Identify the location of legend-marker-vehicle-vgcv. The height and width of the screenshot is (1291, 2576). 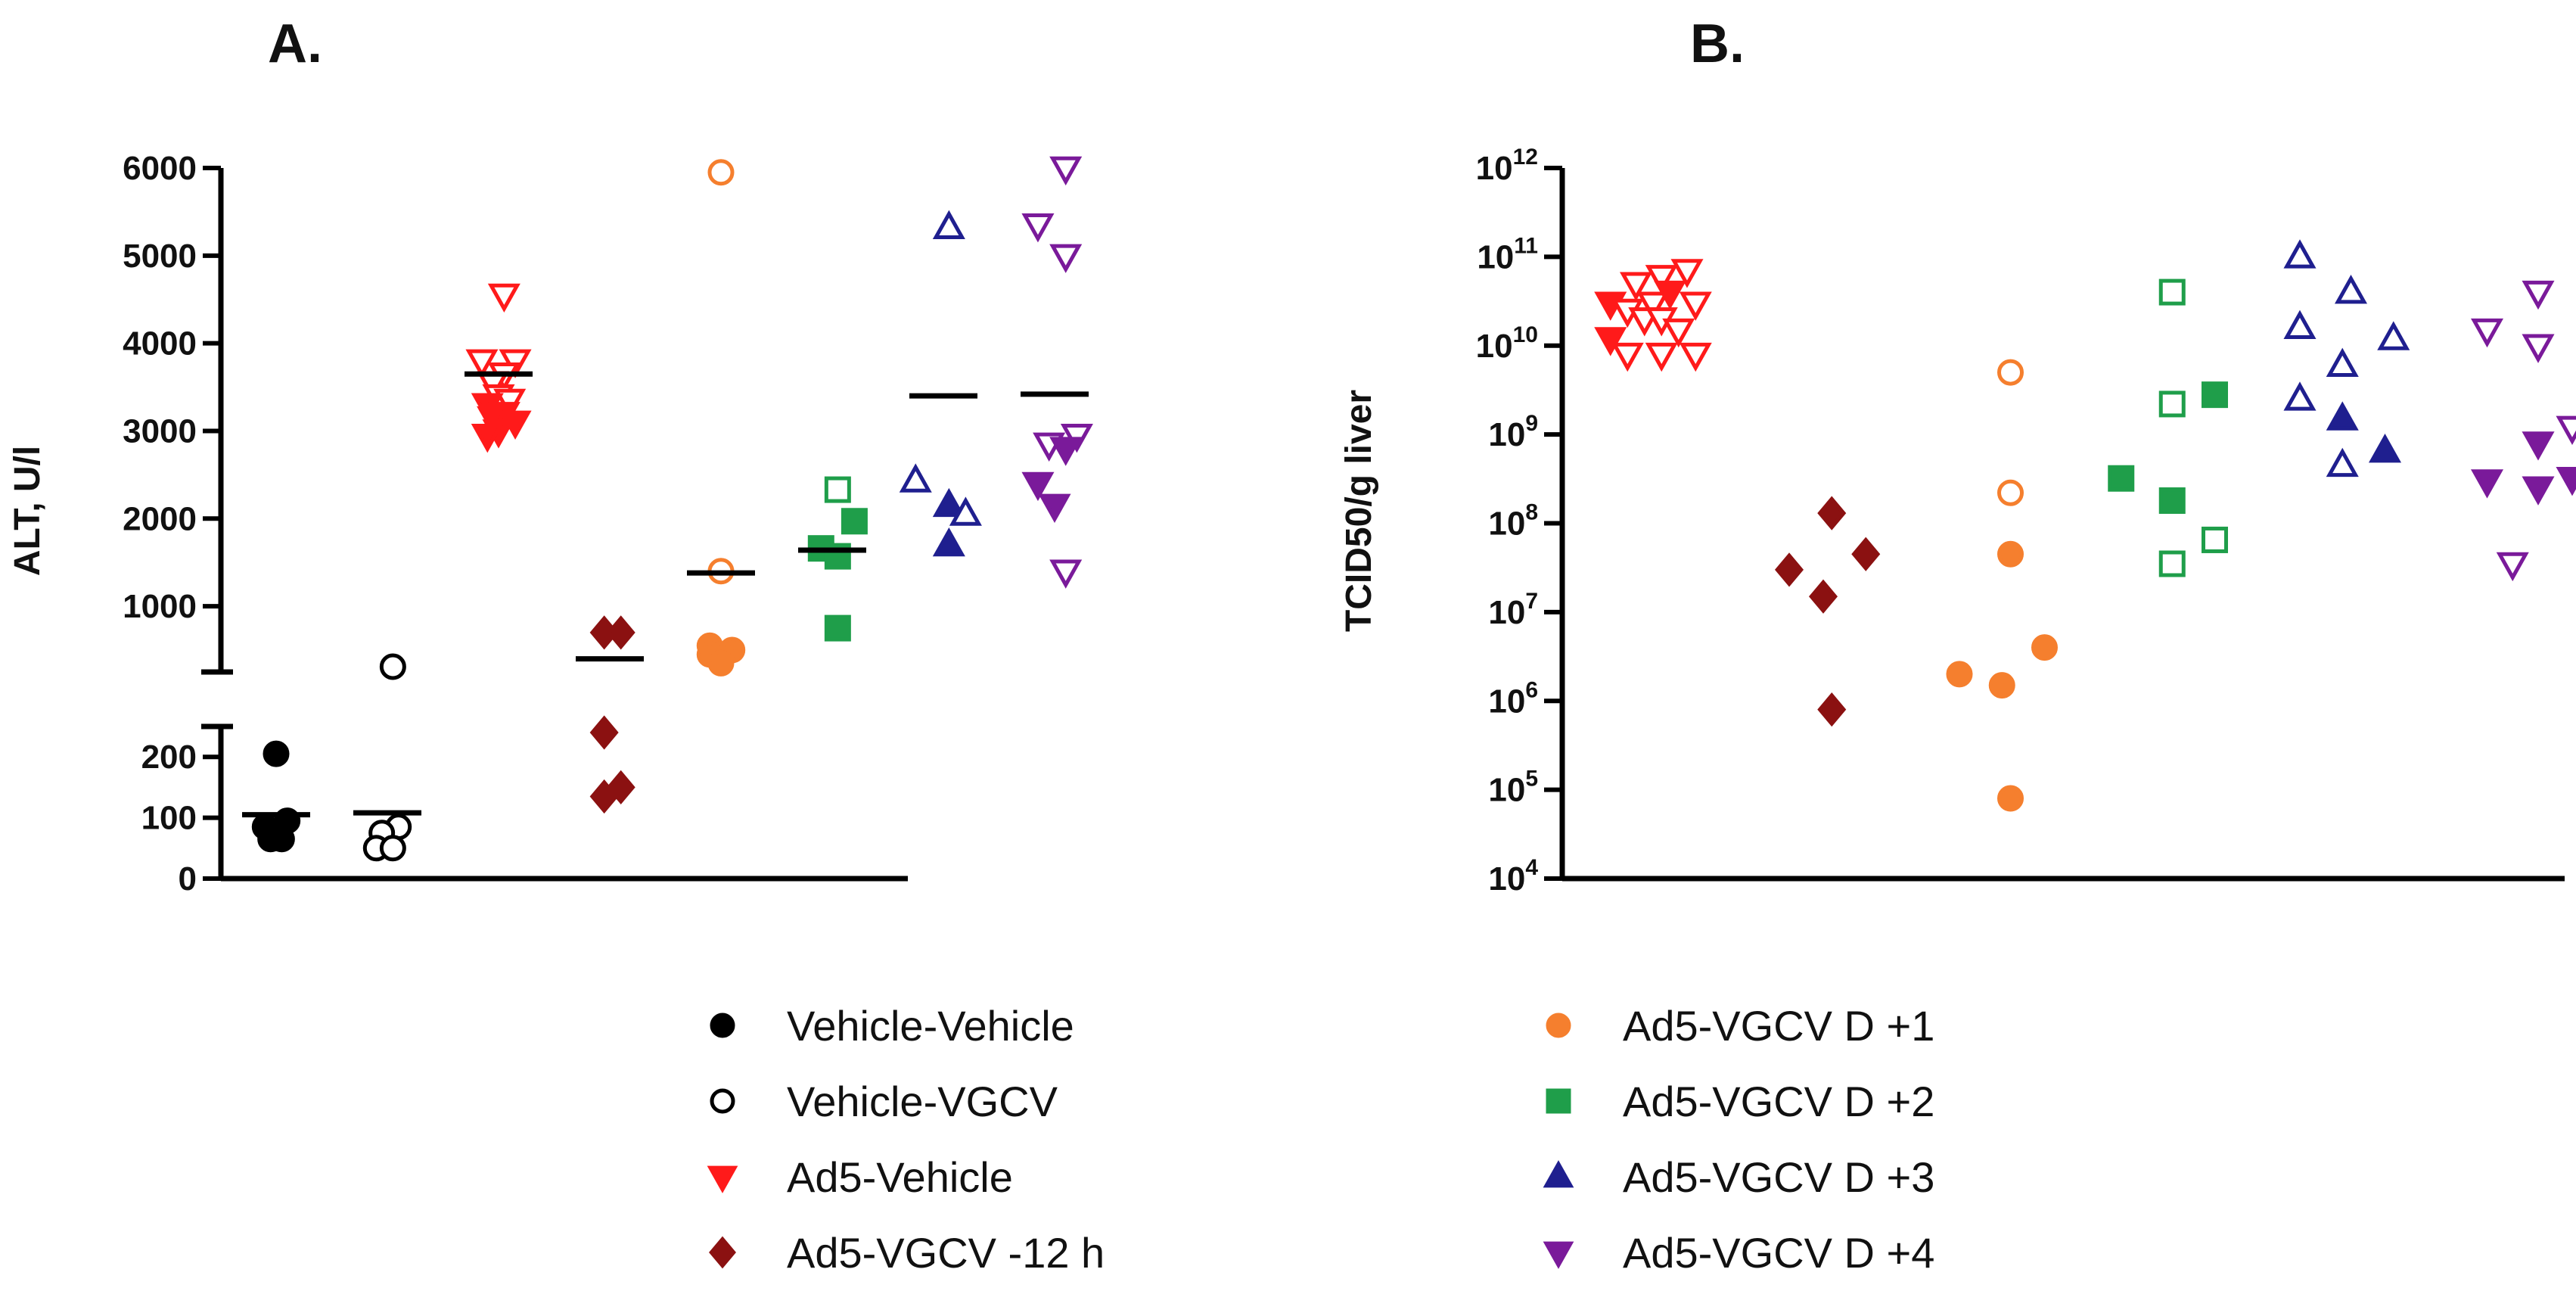
(722, 1101).